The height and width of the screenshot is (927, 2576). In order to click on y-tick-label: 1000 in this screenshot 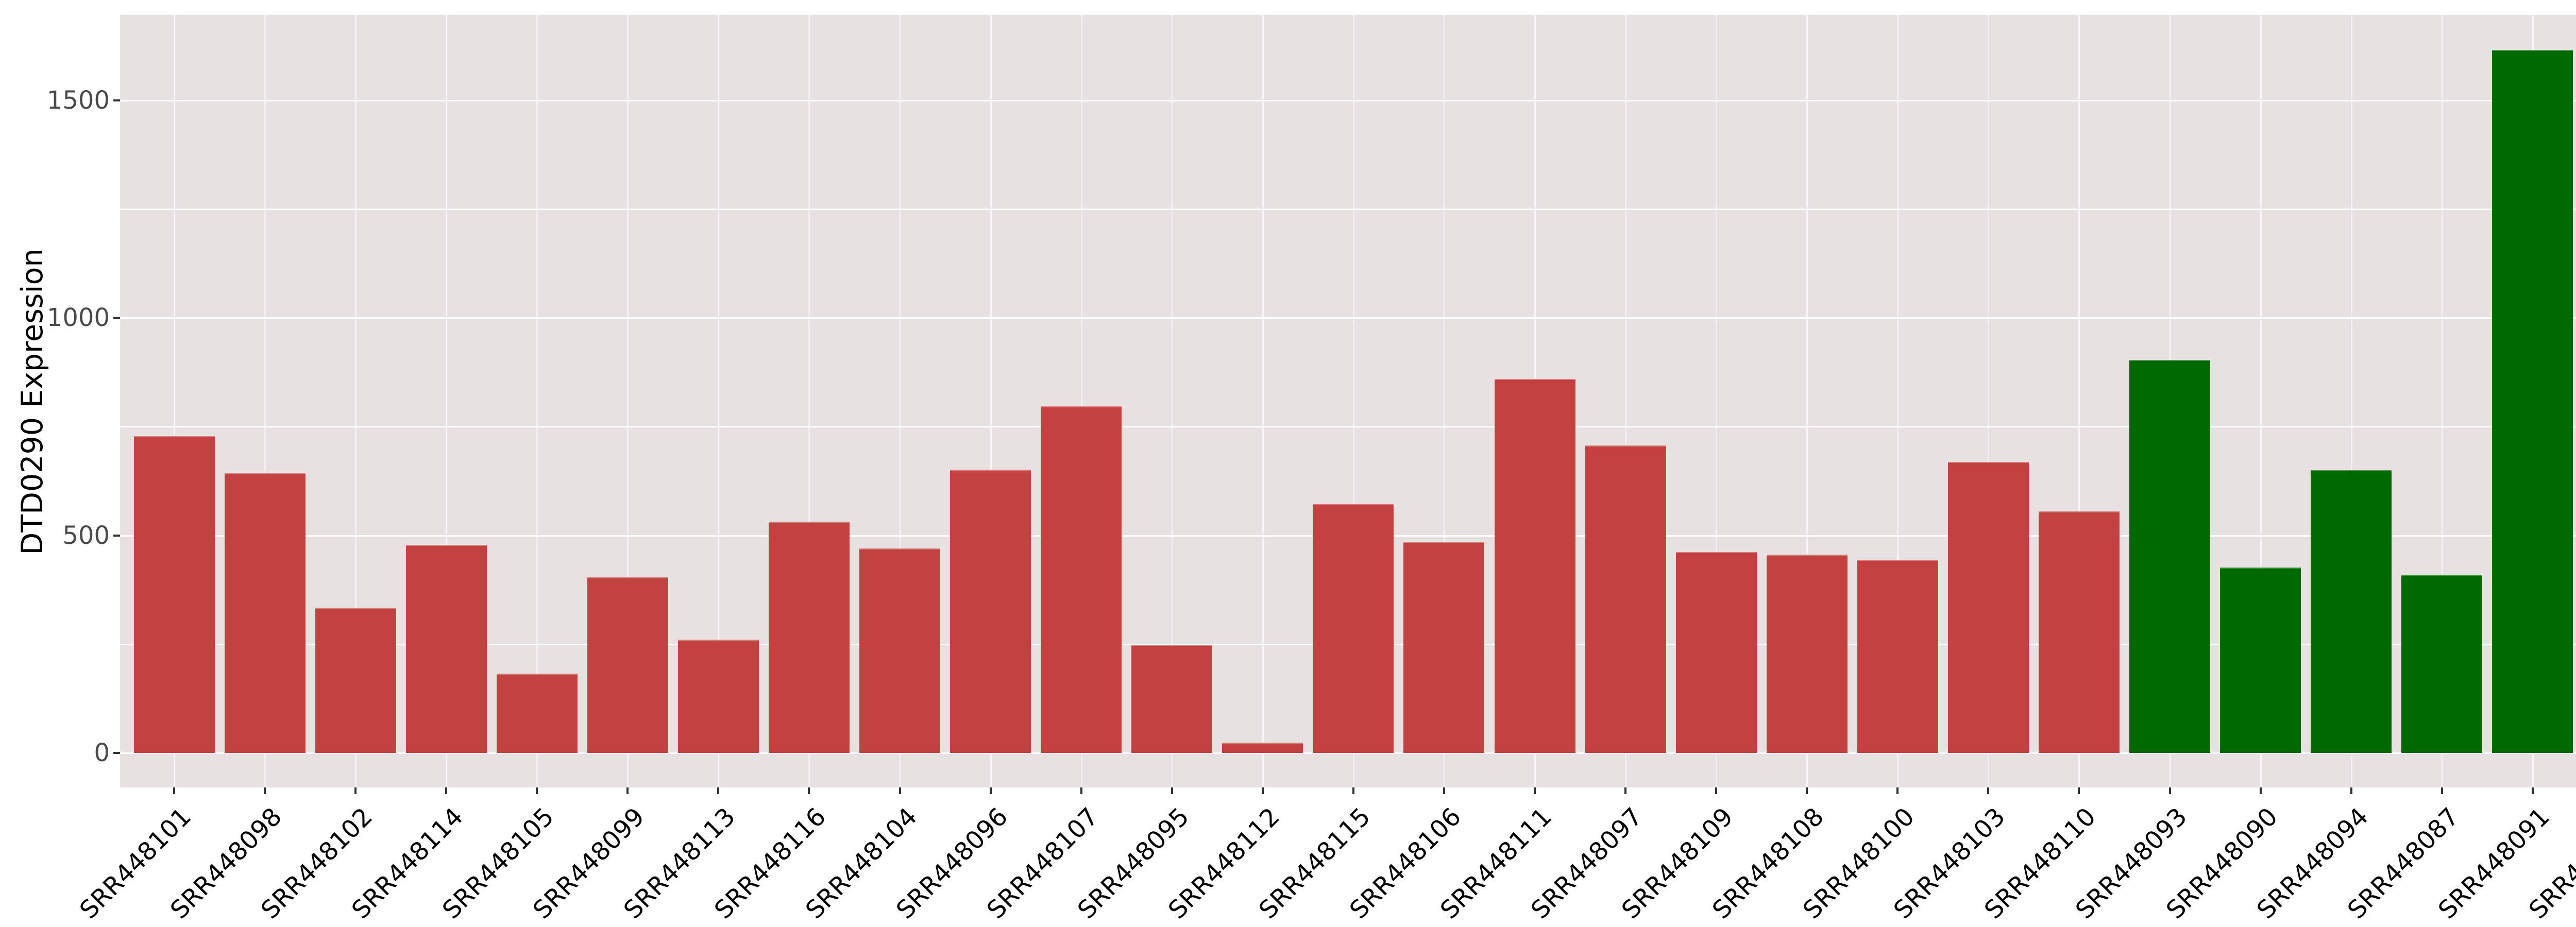, I will do `click(78, 317)`.